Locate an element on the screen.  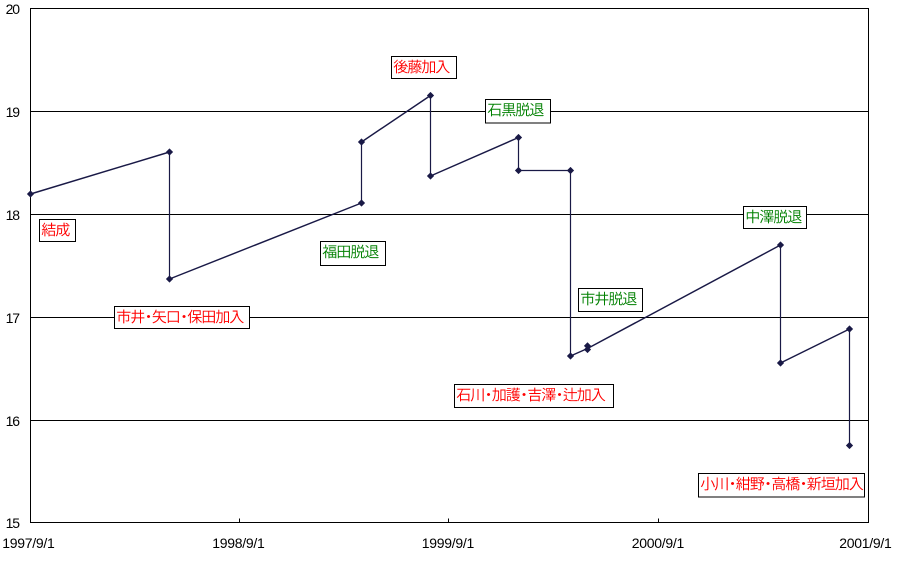
svg-text: 17 is located at coordinates (13, 318).